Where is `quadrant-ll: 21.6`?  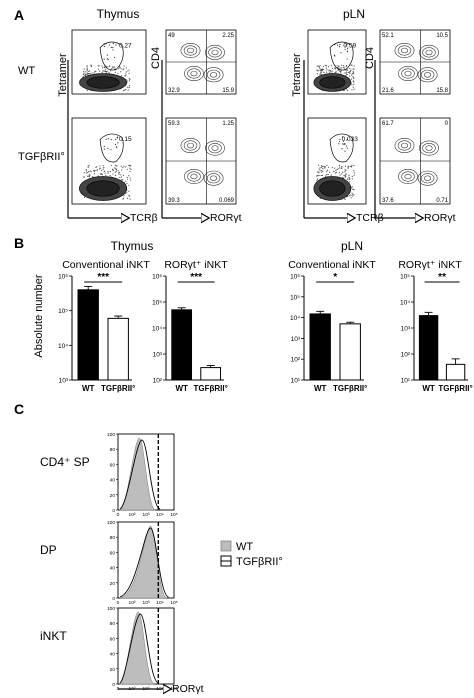 quadrant-ll: 21.6 is located at coordinates (388, 91).